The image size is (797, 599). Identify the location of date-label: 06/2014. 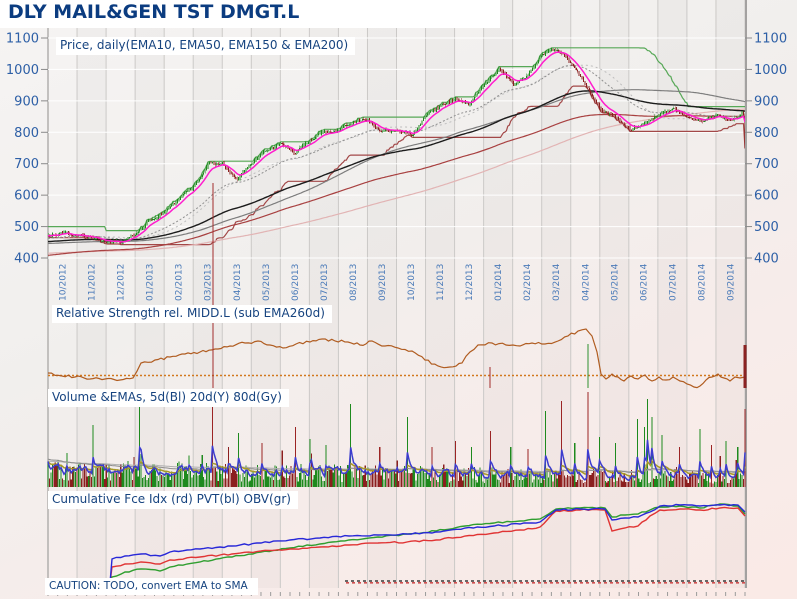
(644, 282).